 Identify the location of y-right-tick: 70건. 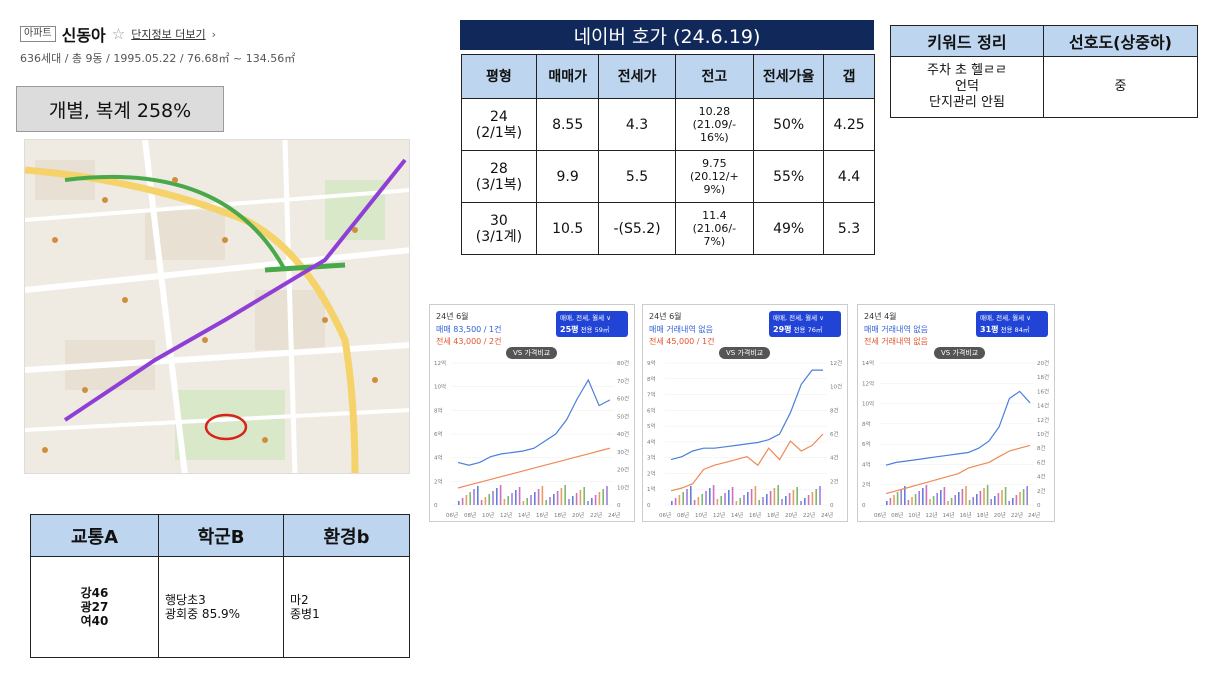
(623, 381).